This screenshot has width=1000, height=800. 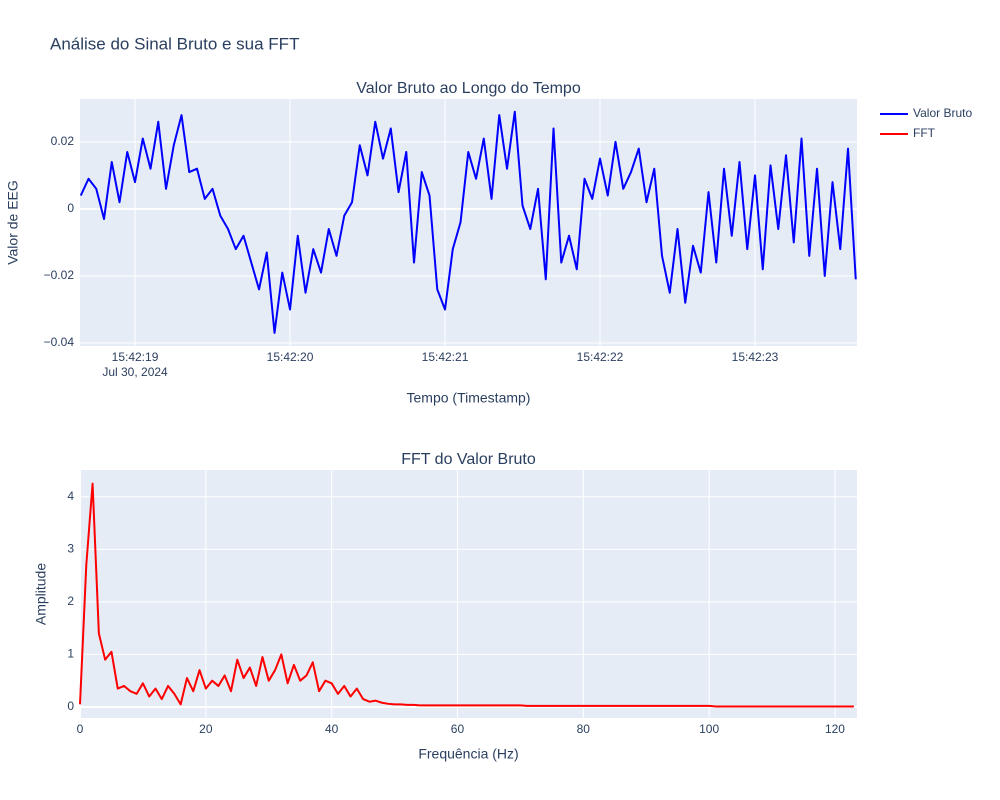 What do you see at coordinates (63, 141) in the screenshot?
I see `y-tick-label: 0.02` at bounding box center [63, 141].